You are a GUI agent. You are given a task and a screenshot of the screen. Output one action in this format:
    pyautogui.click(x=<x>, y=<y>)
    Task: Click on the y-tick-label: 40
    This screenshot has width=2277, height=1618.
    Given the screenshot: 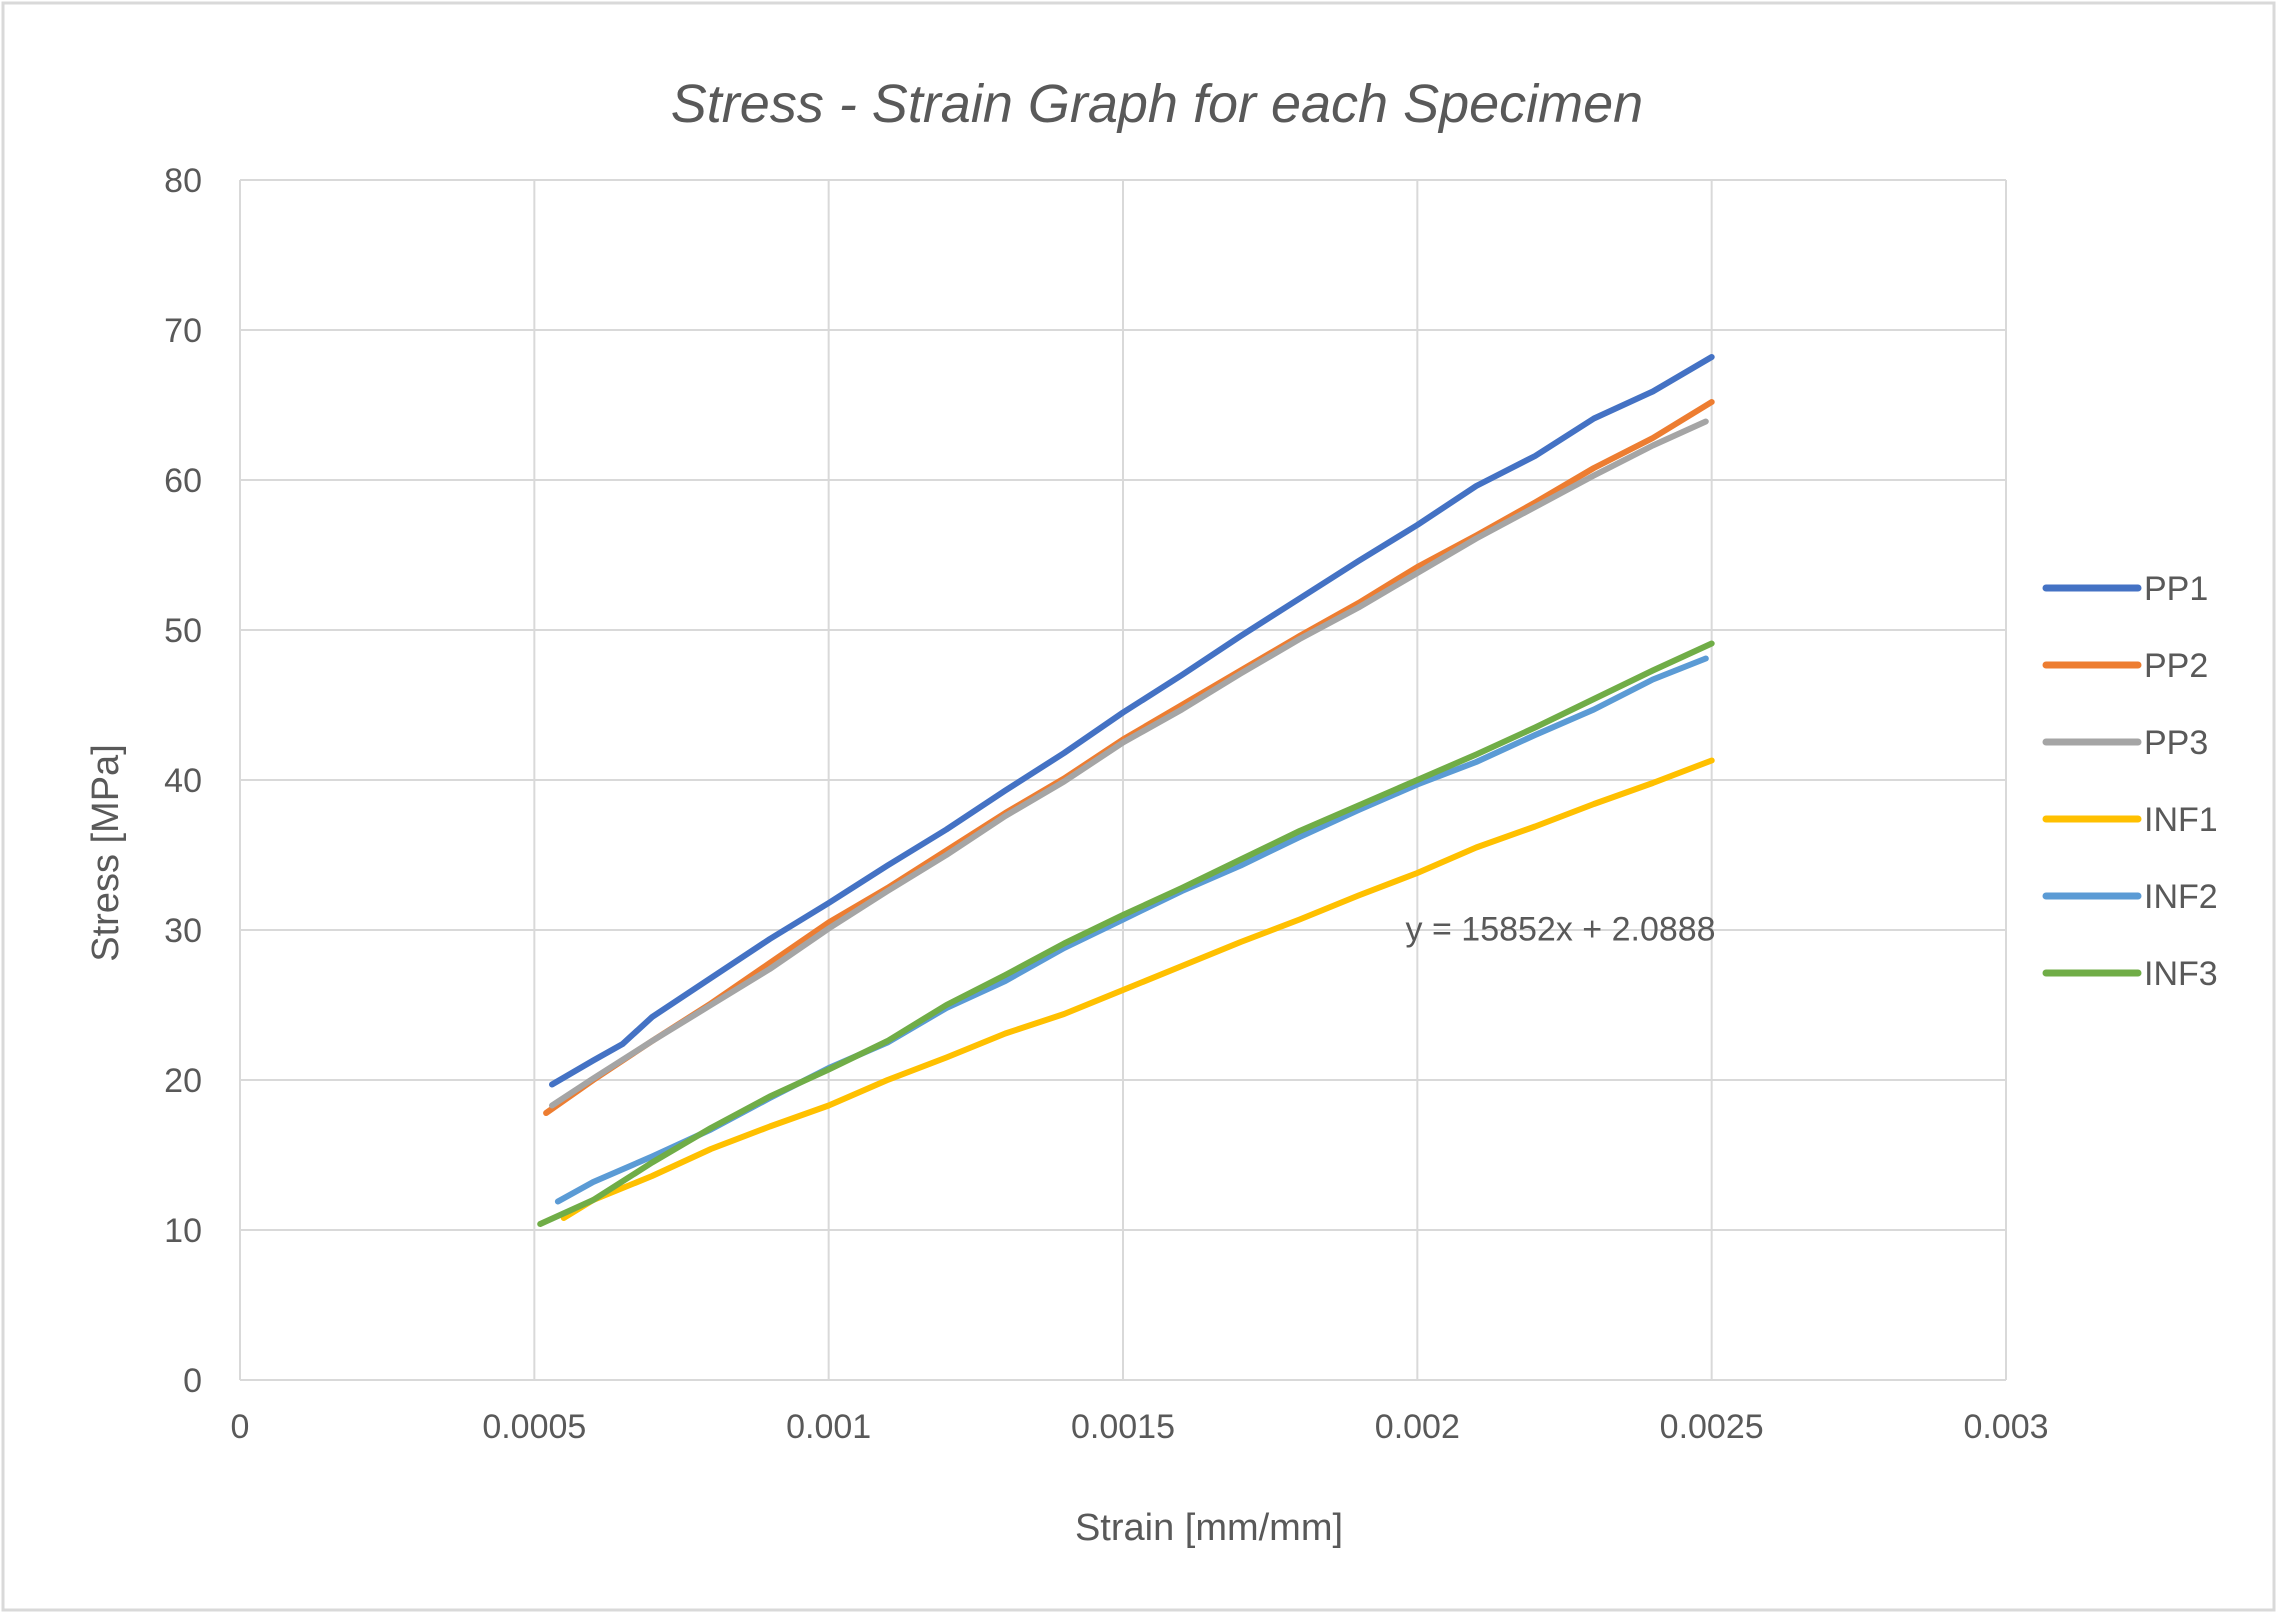 What is the action you would take?
    pyautogui.click(x=183, y=781)
    